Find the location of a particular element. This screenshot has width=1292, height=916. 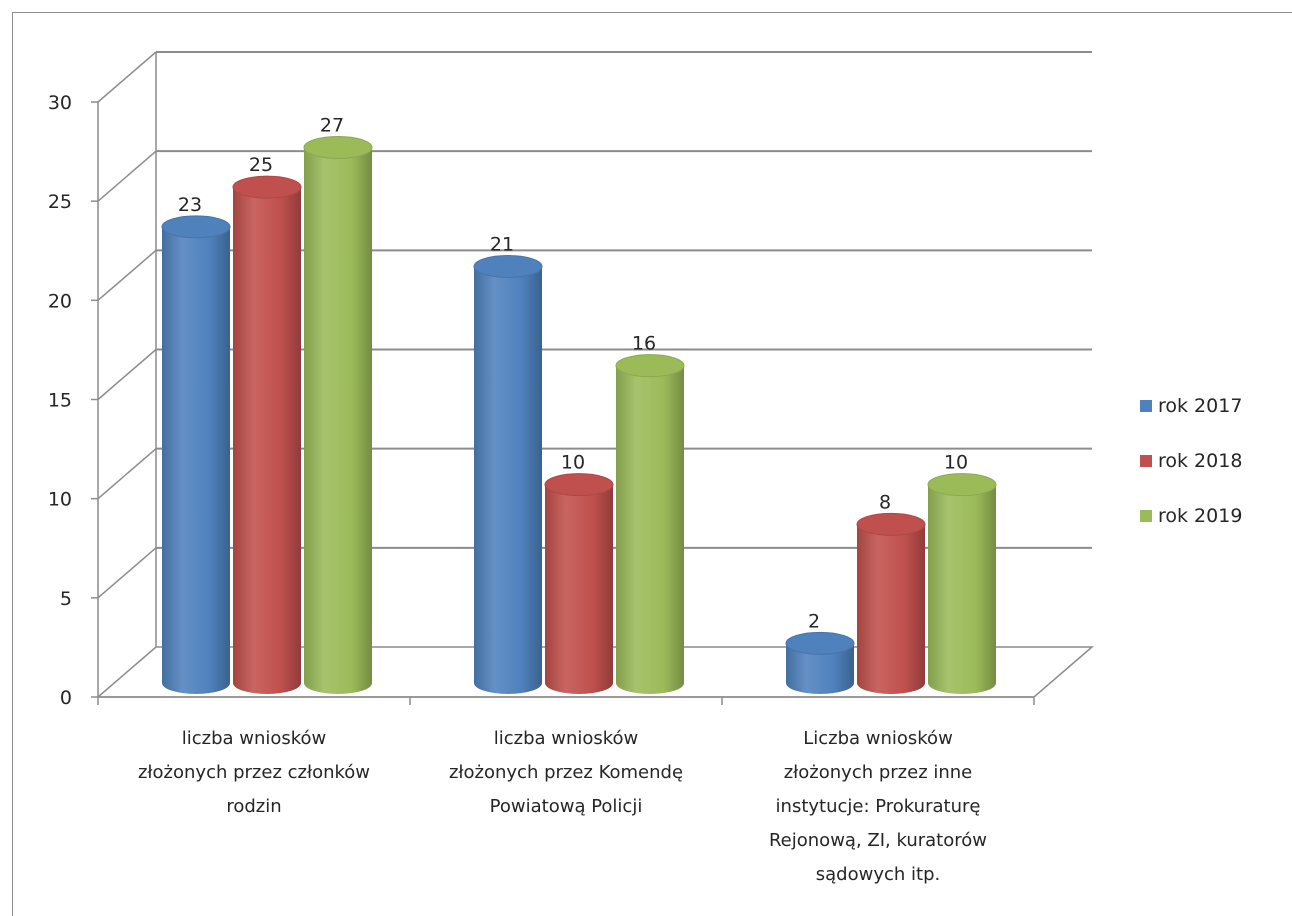

legend: rok 2017 rok 2018 rok 2019 is located at coordinates (1191, 461).